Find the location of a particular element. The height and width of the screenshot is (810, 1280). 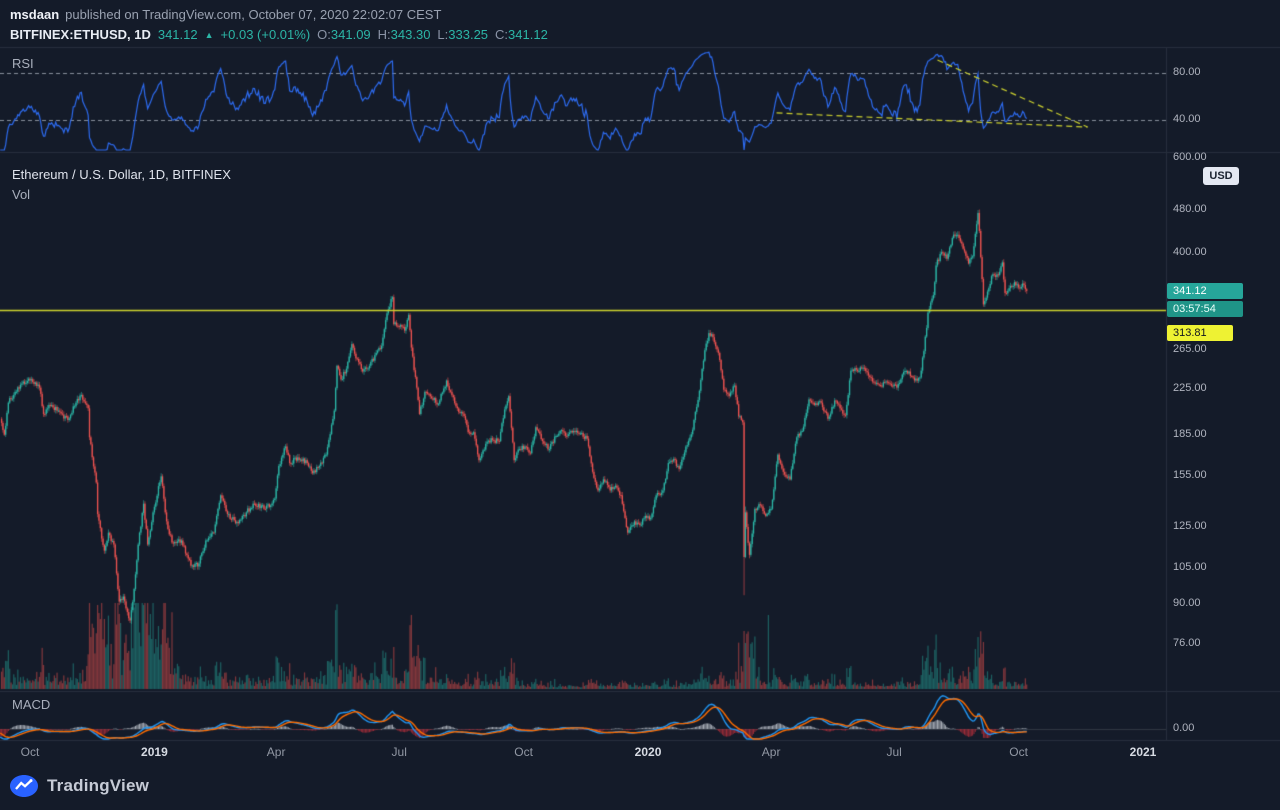

currency-chip: USD is located at coordinates (1221, 176).